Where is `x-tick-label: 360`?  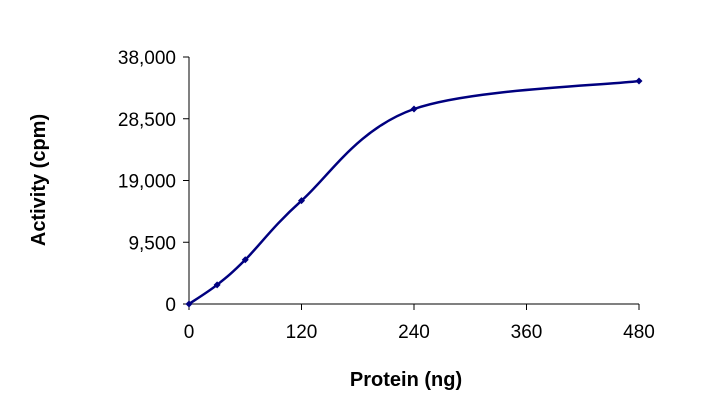 x-tick-label: 360 is located at coordinates (527, 332).